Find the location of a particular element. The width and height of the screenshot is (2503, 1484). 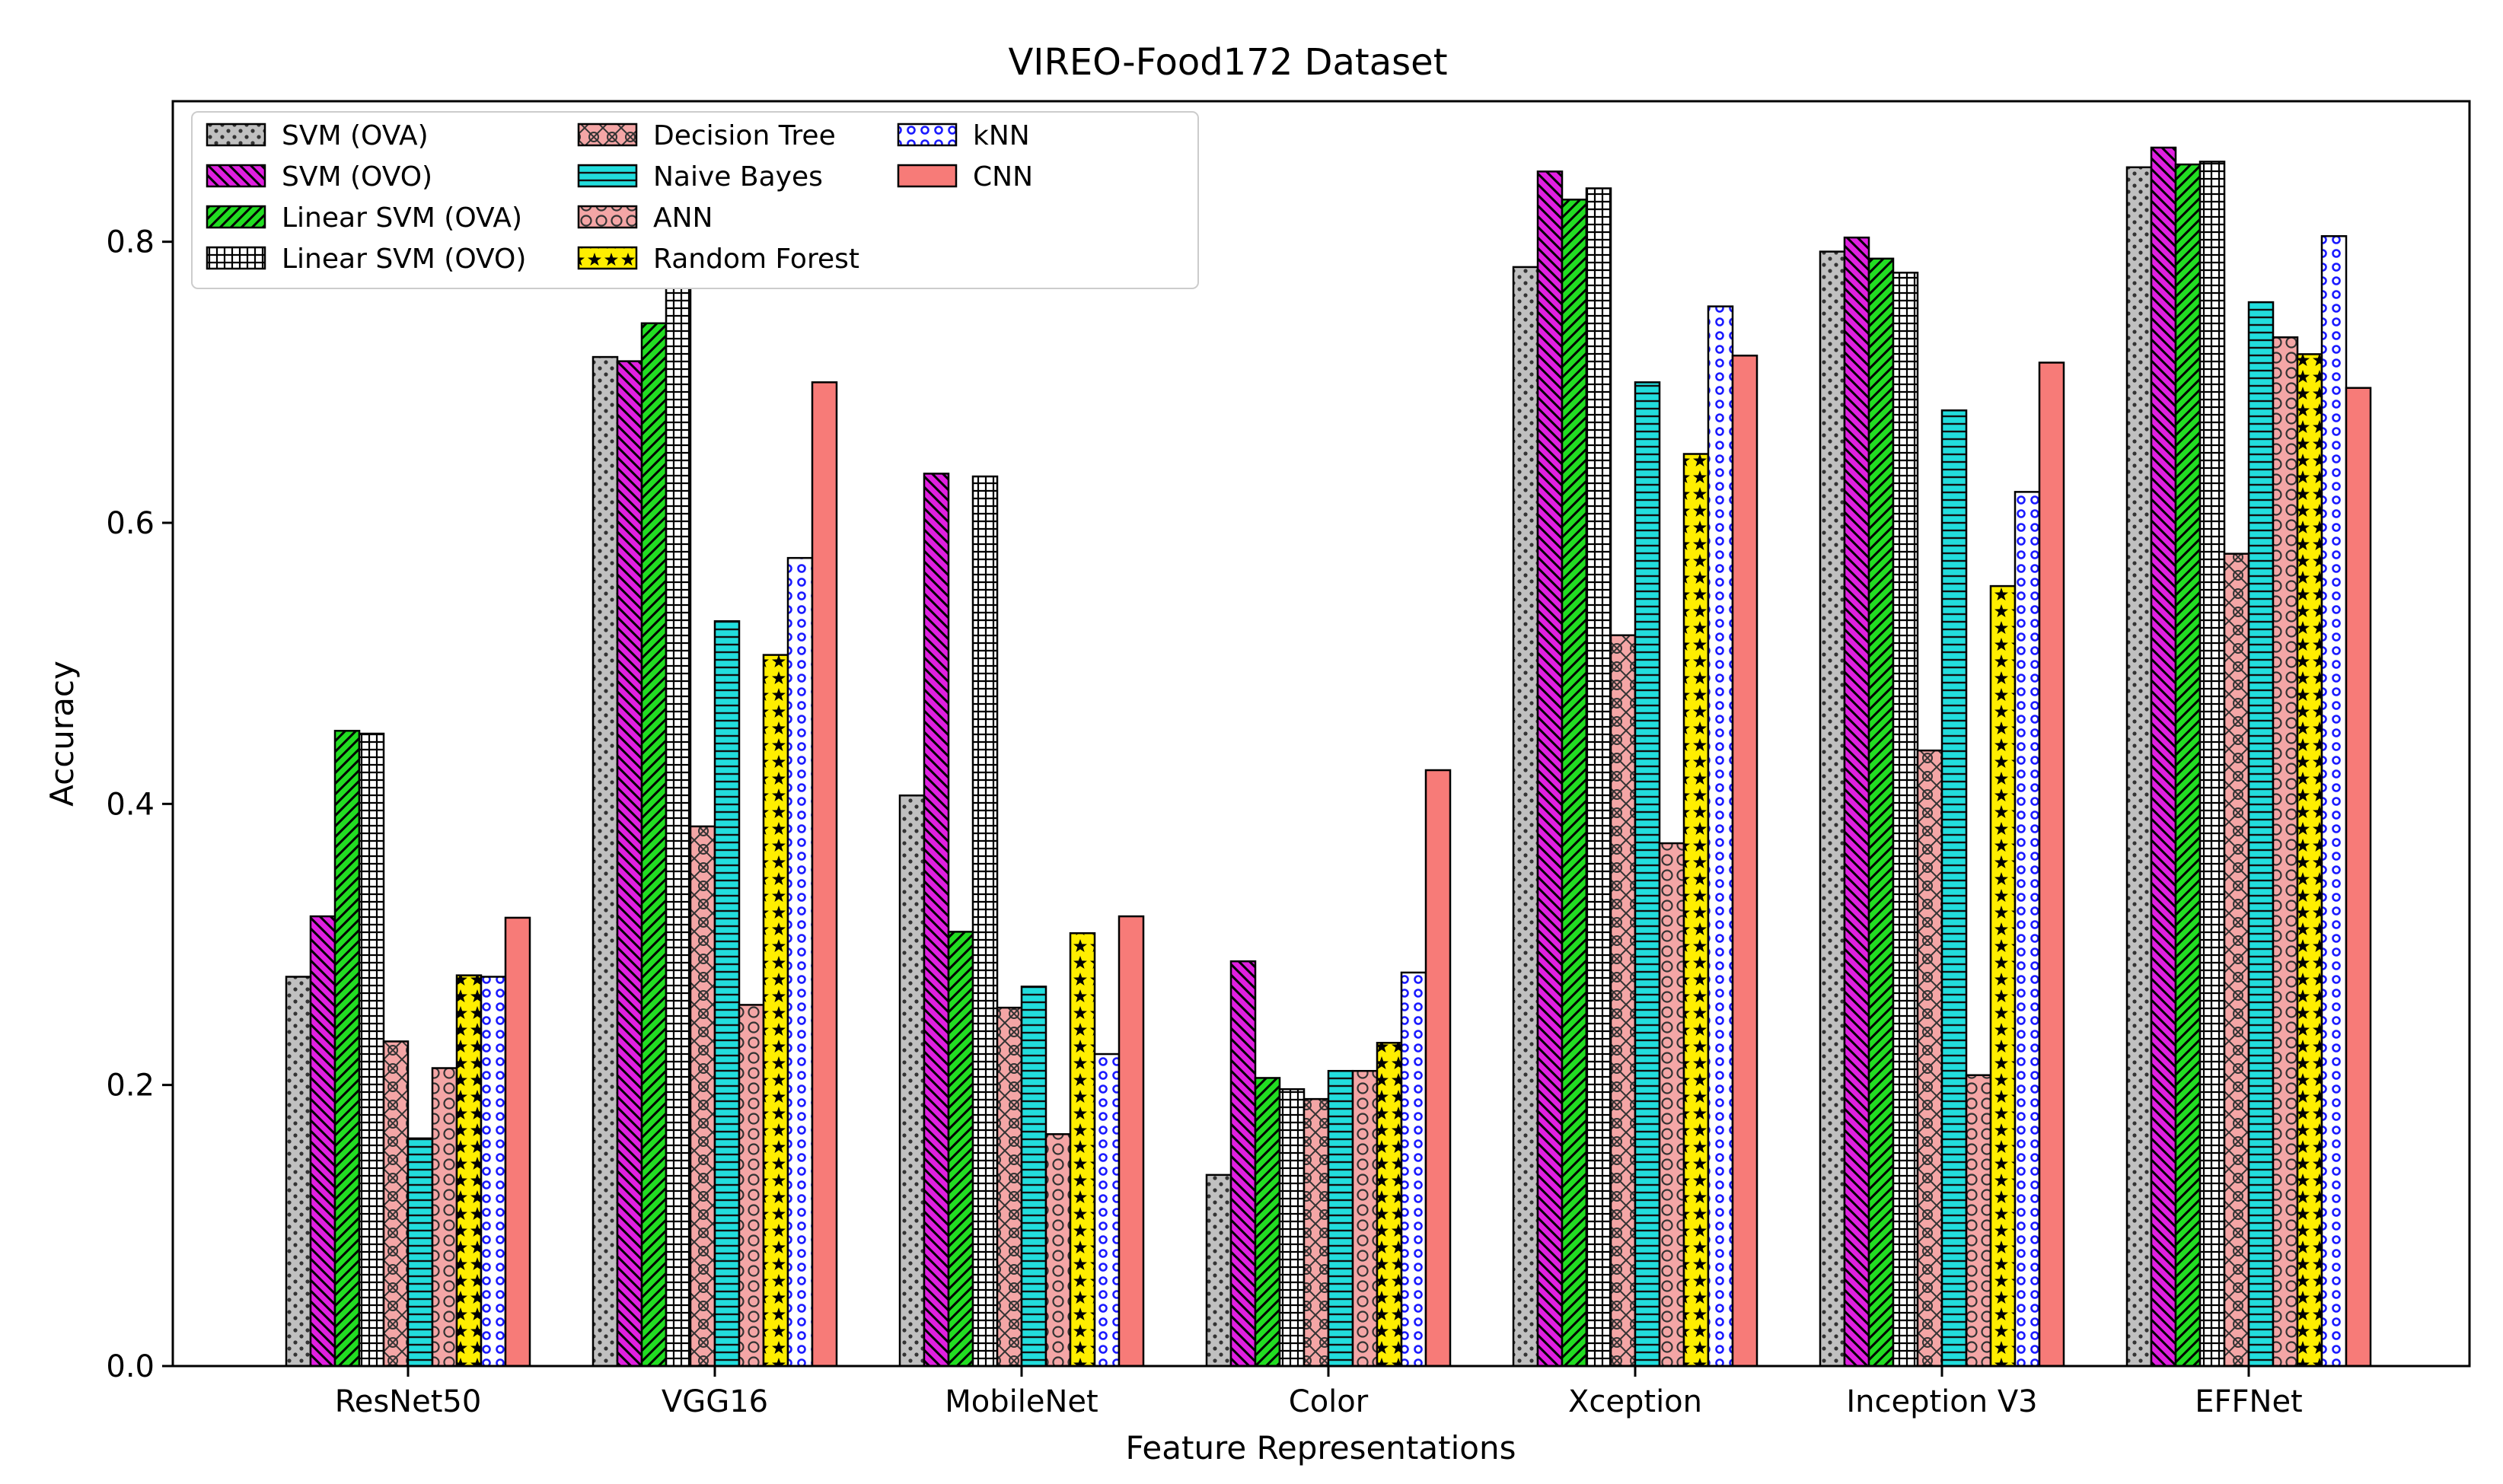

bar-svm-ovo-effnet is located at coordinates (2163, 757).